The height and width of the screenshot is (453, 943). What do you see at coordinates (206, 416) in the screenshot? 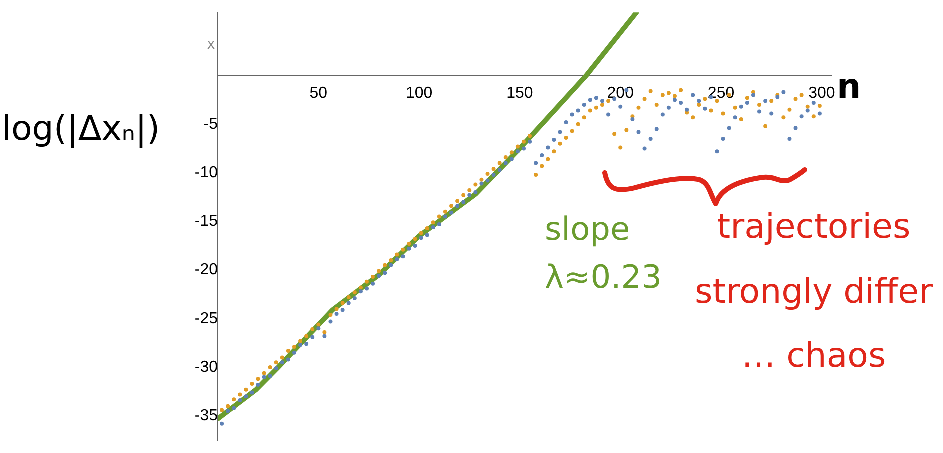
I see `y-tick-label: -35` at bounding box center [206, 416].